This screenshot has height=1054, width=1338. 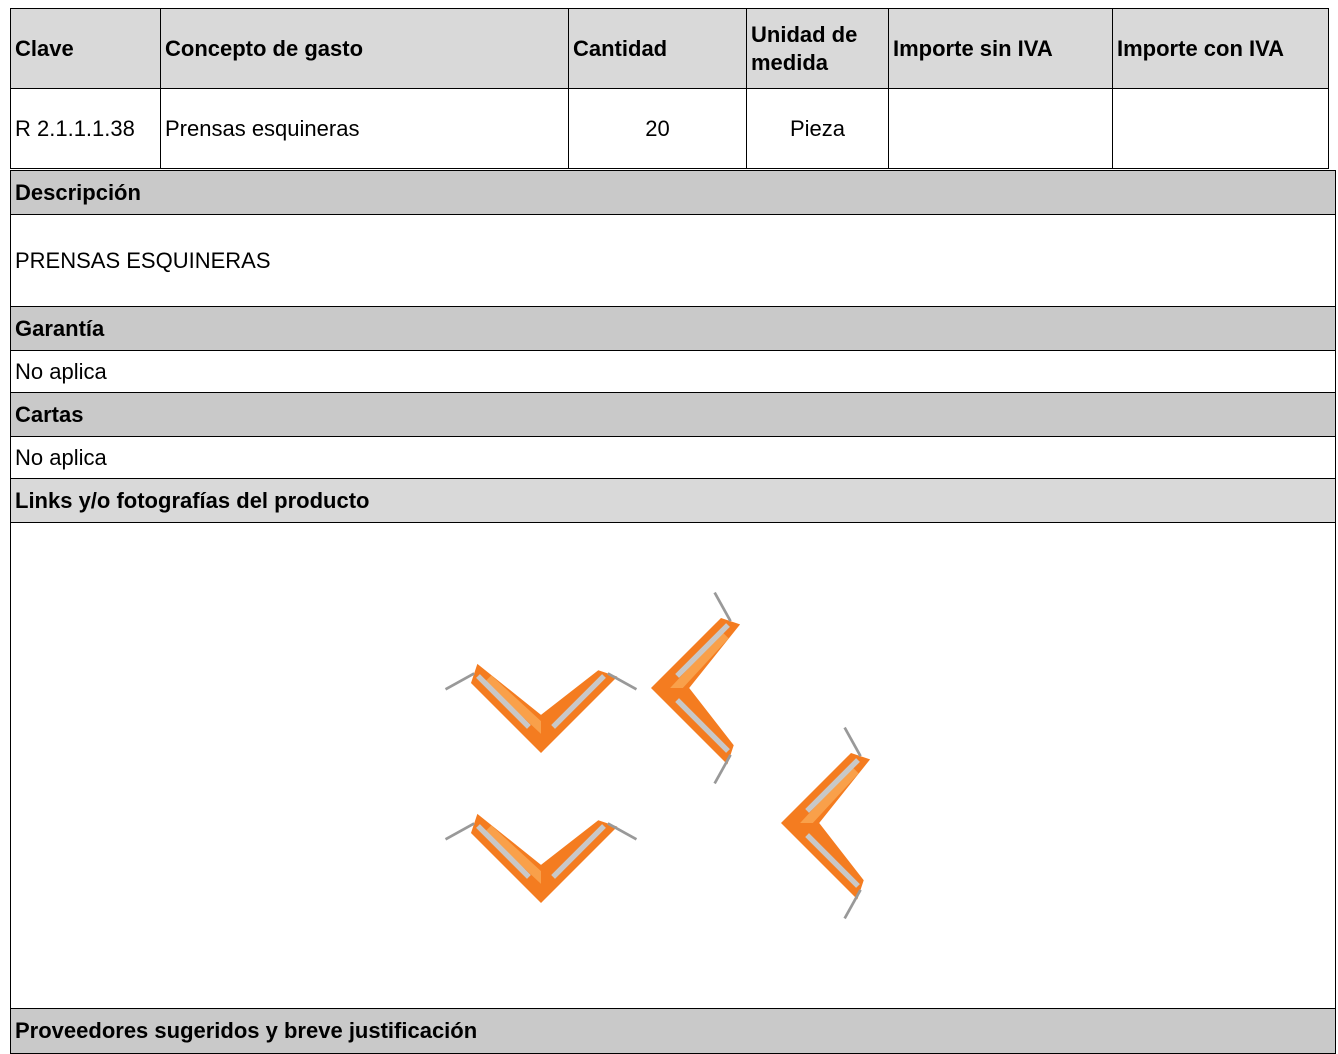 I want to click on header-cell: Unidad de medida, so click(x=817, y=48).